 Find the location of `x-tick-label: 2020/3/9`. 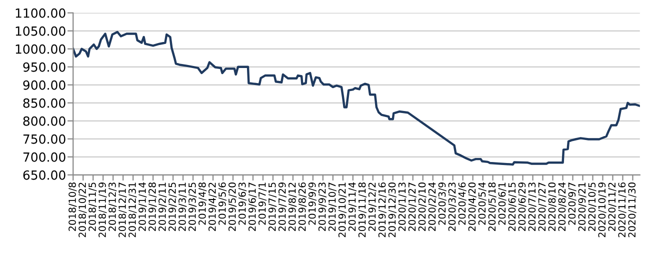

x-tick-label: 2020/3/9 is located at coordinates (442, 203).